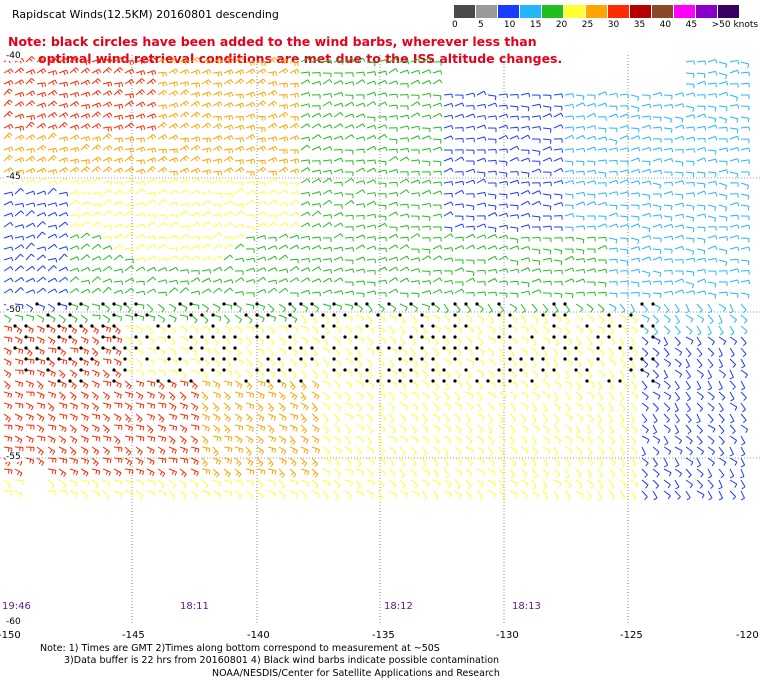 This screenshot has height=688, width=760. What do you see at coordinates (691, 25) in the screenshot?
I see `colorbar-label: 45` at bounding box center [691, 25].